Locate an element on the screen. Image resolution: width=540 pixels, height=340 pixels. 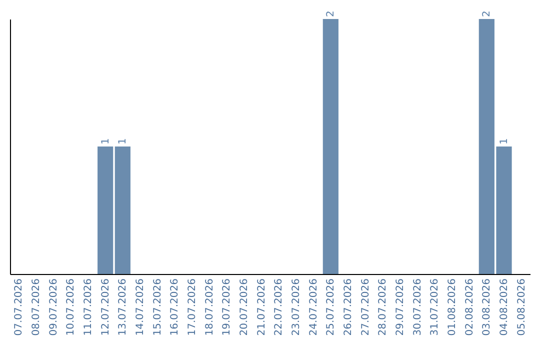
x-tick-label: 23.07.2026 is located at coordinates (296, 307).